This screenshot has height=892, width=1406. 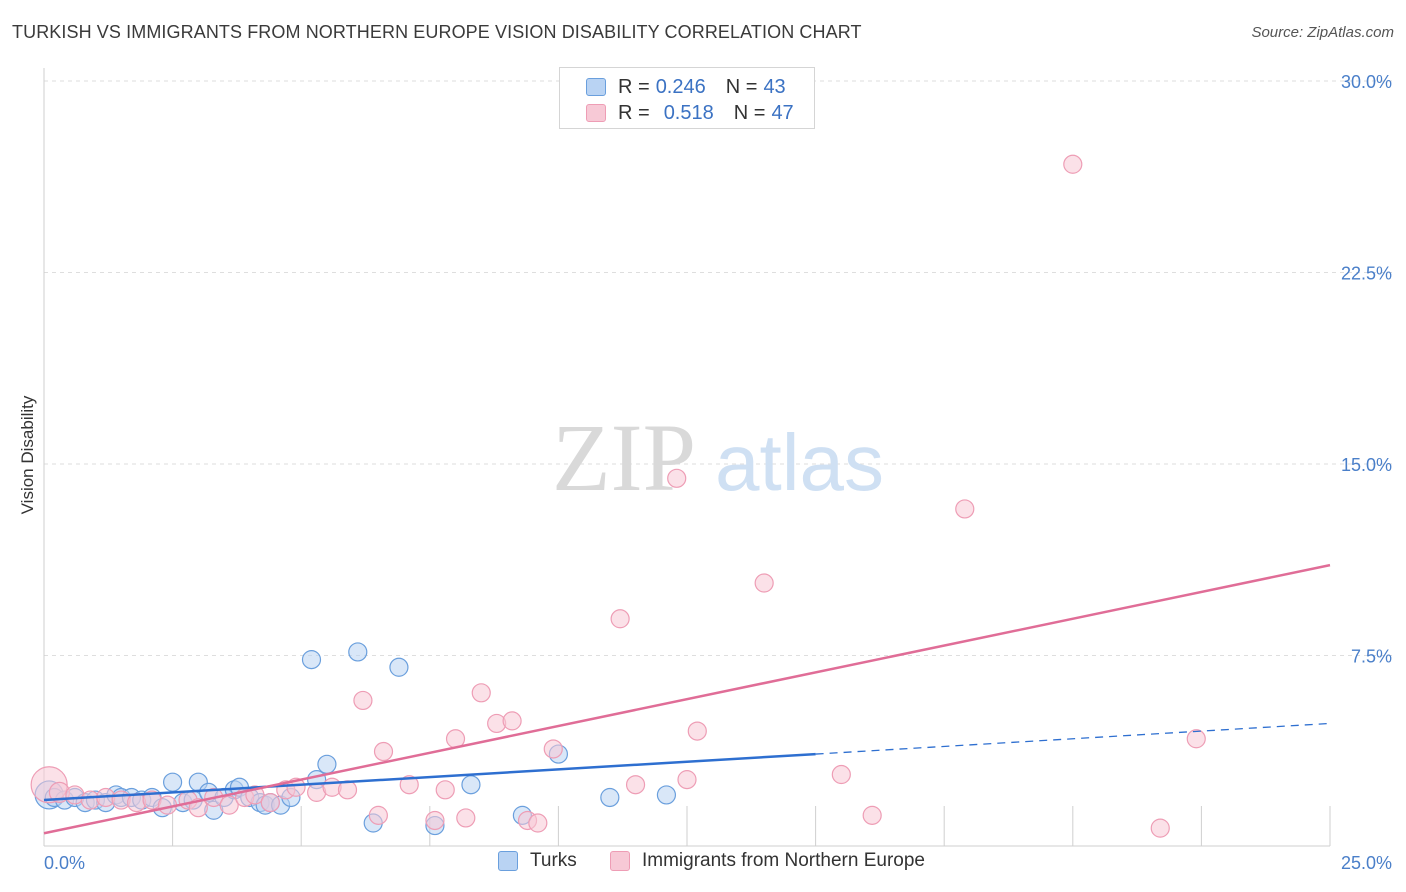 I want to click on legend-r-value: 0.518, so click(x=688, y=112).